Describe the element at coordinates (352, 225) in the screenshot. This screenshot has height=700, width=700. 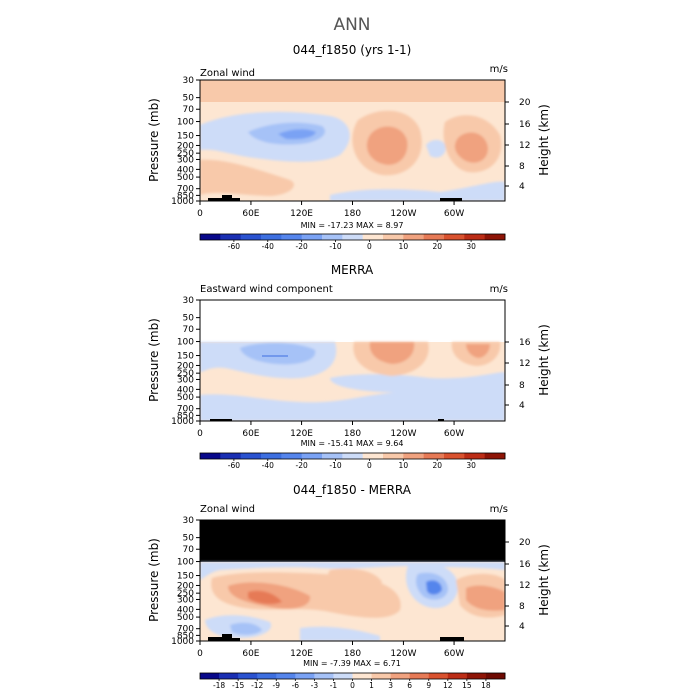
I see `stats-label: MIN = -17.23 MAX = 8.97` at that location.